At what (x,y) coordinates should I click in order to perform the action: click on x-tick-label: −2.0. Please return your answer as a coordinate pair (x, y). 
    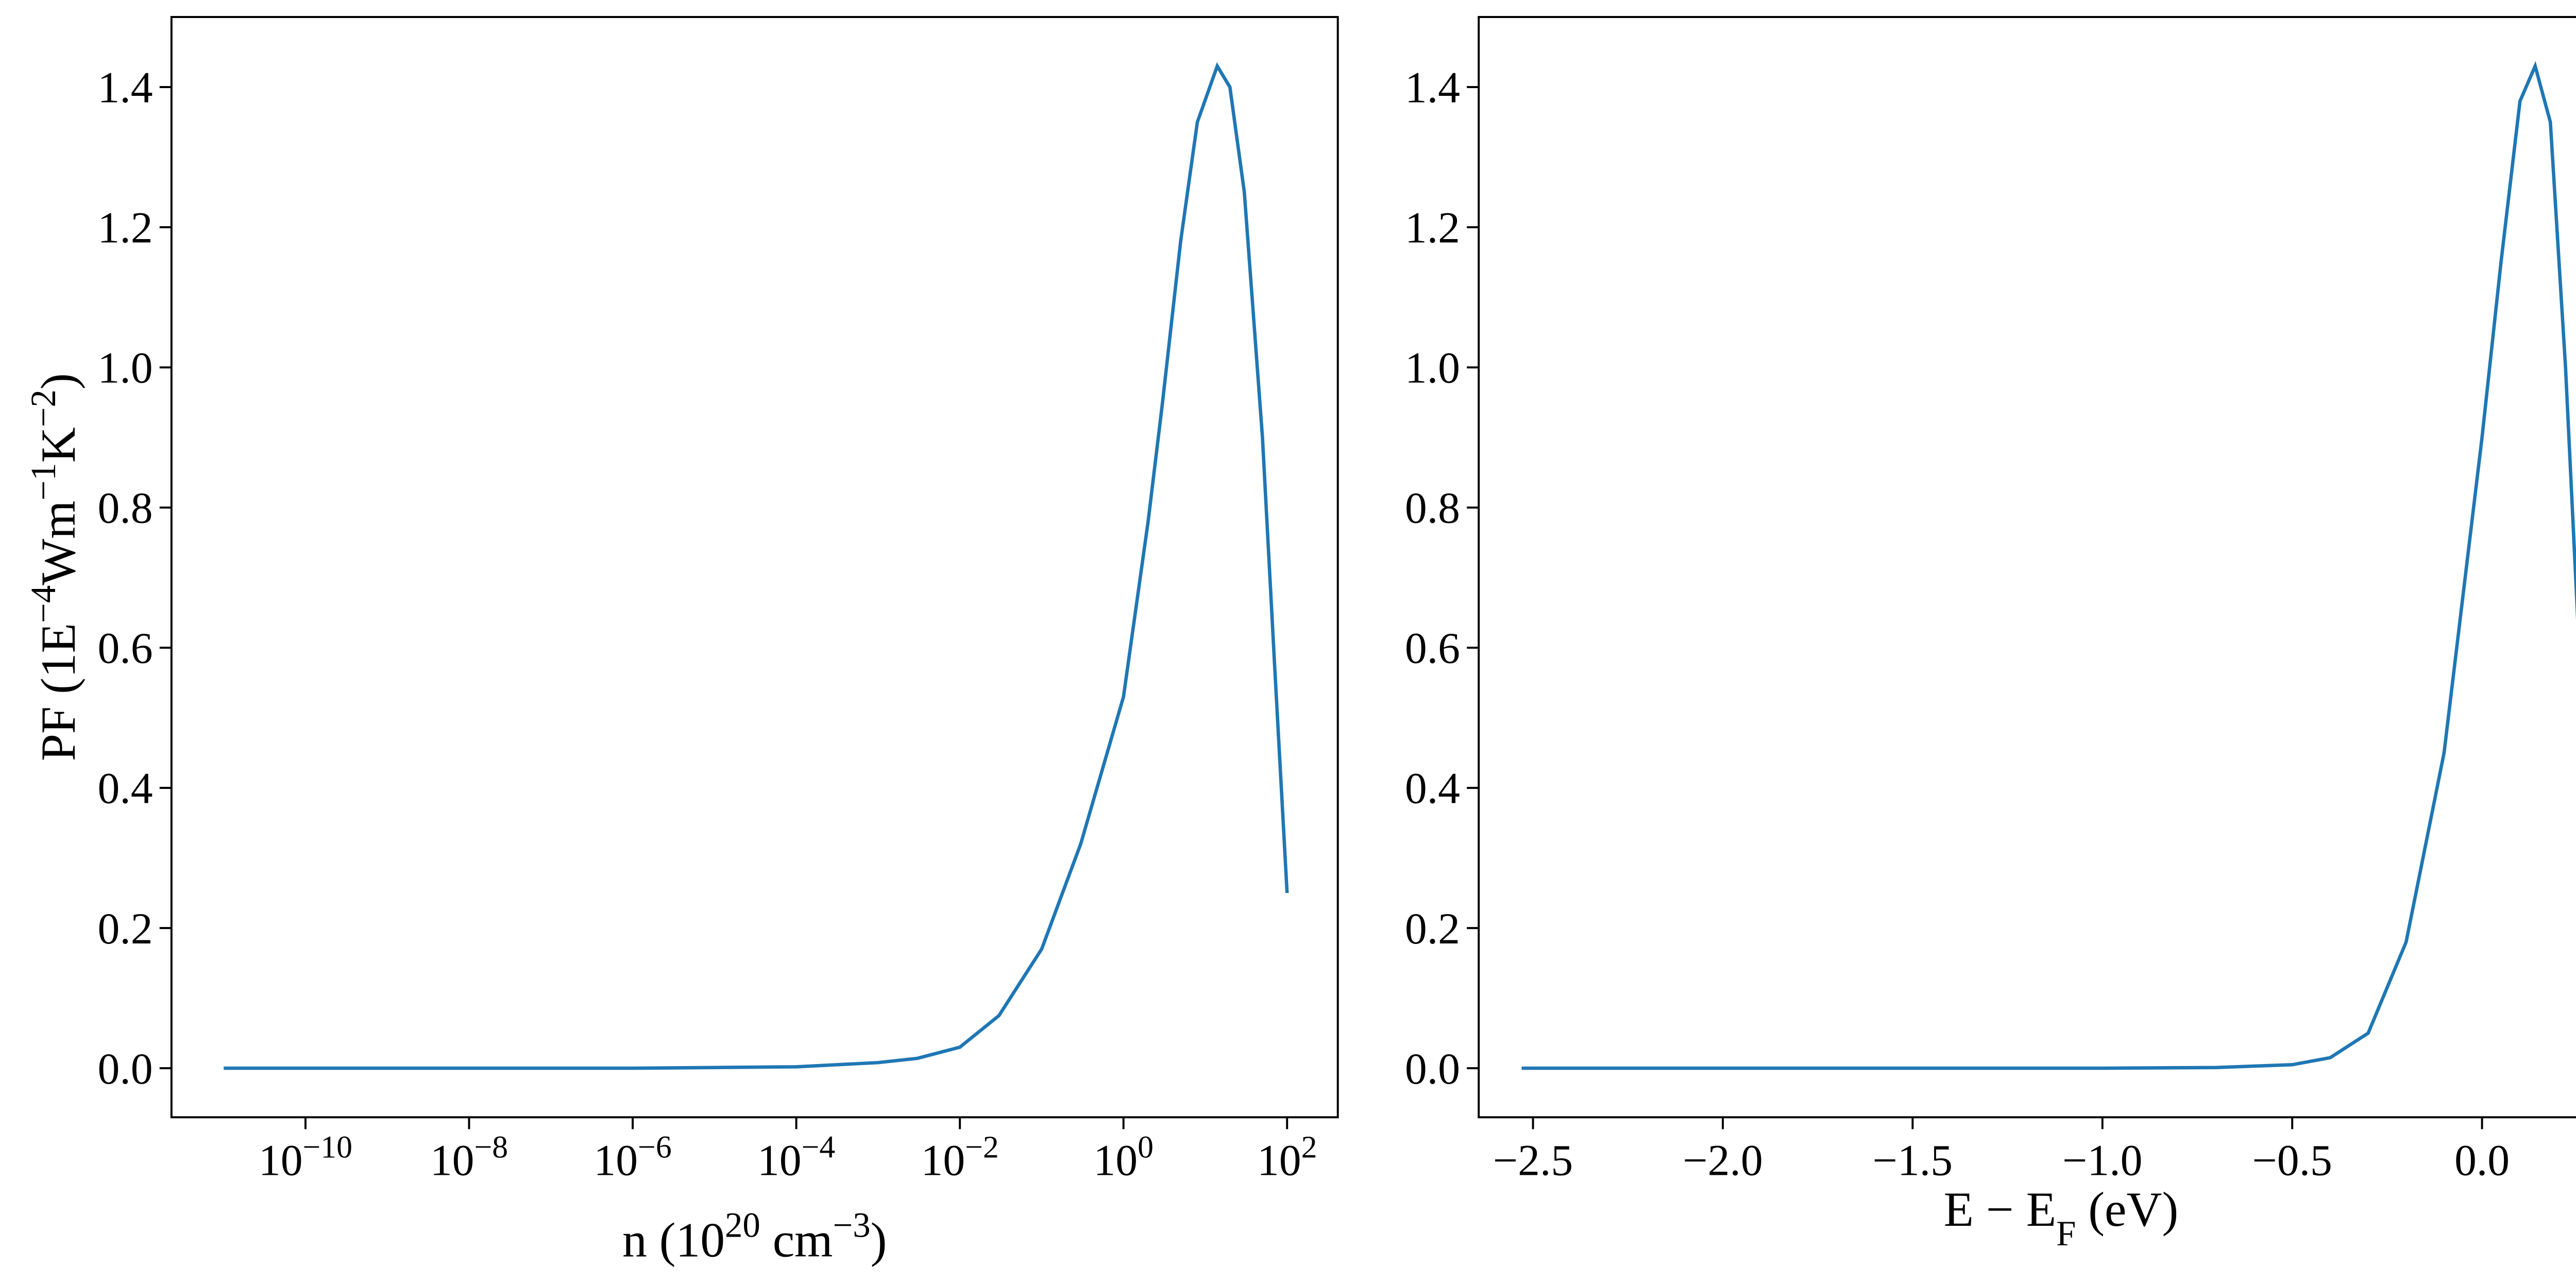
    Looking at the image, I should click on (1722, 1160).